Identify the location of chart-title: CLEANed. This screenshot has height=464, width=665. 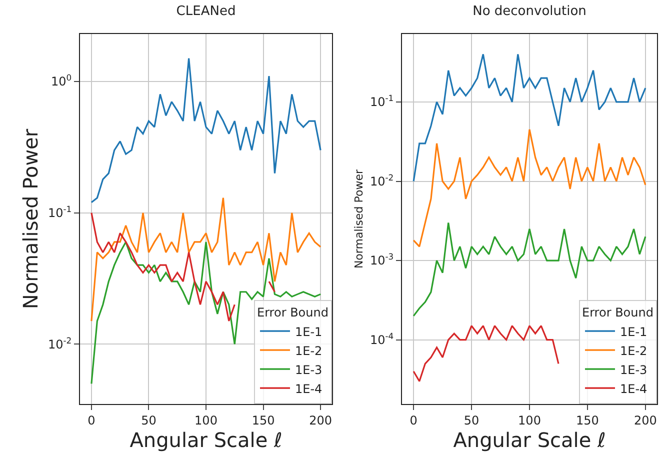
(206, 12).